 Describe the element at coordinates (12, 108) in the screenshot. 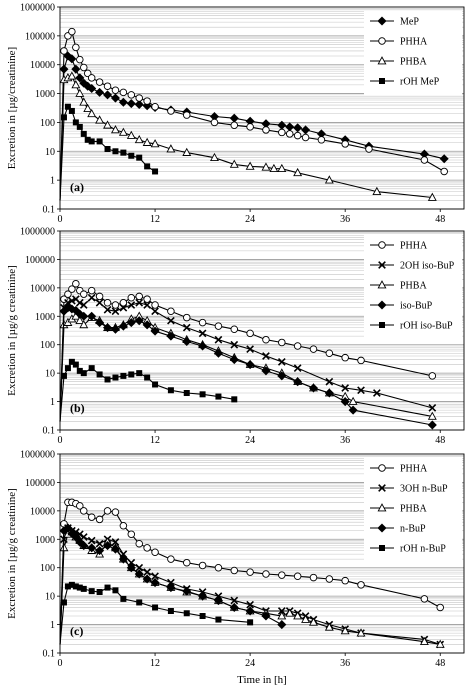

I see `y-axis-label: Excretion in [µg/creatinine]` at that location.